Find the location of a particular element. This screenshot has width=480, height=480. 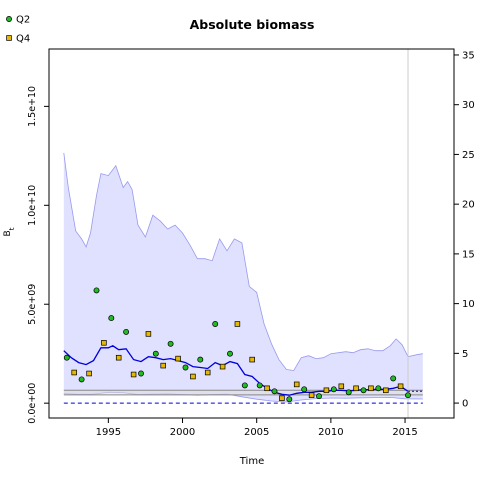

y-axis-label: Bt is located at coordinates (9, 231).